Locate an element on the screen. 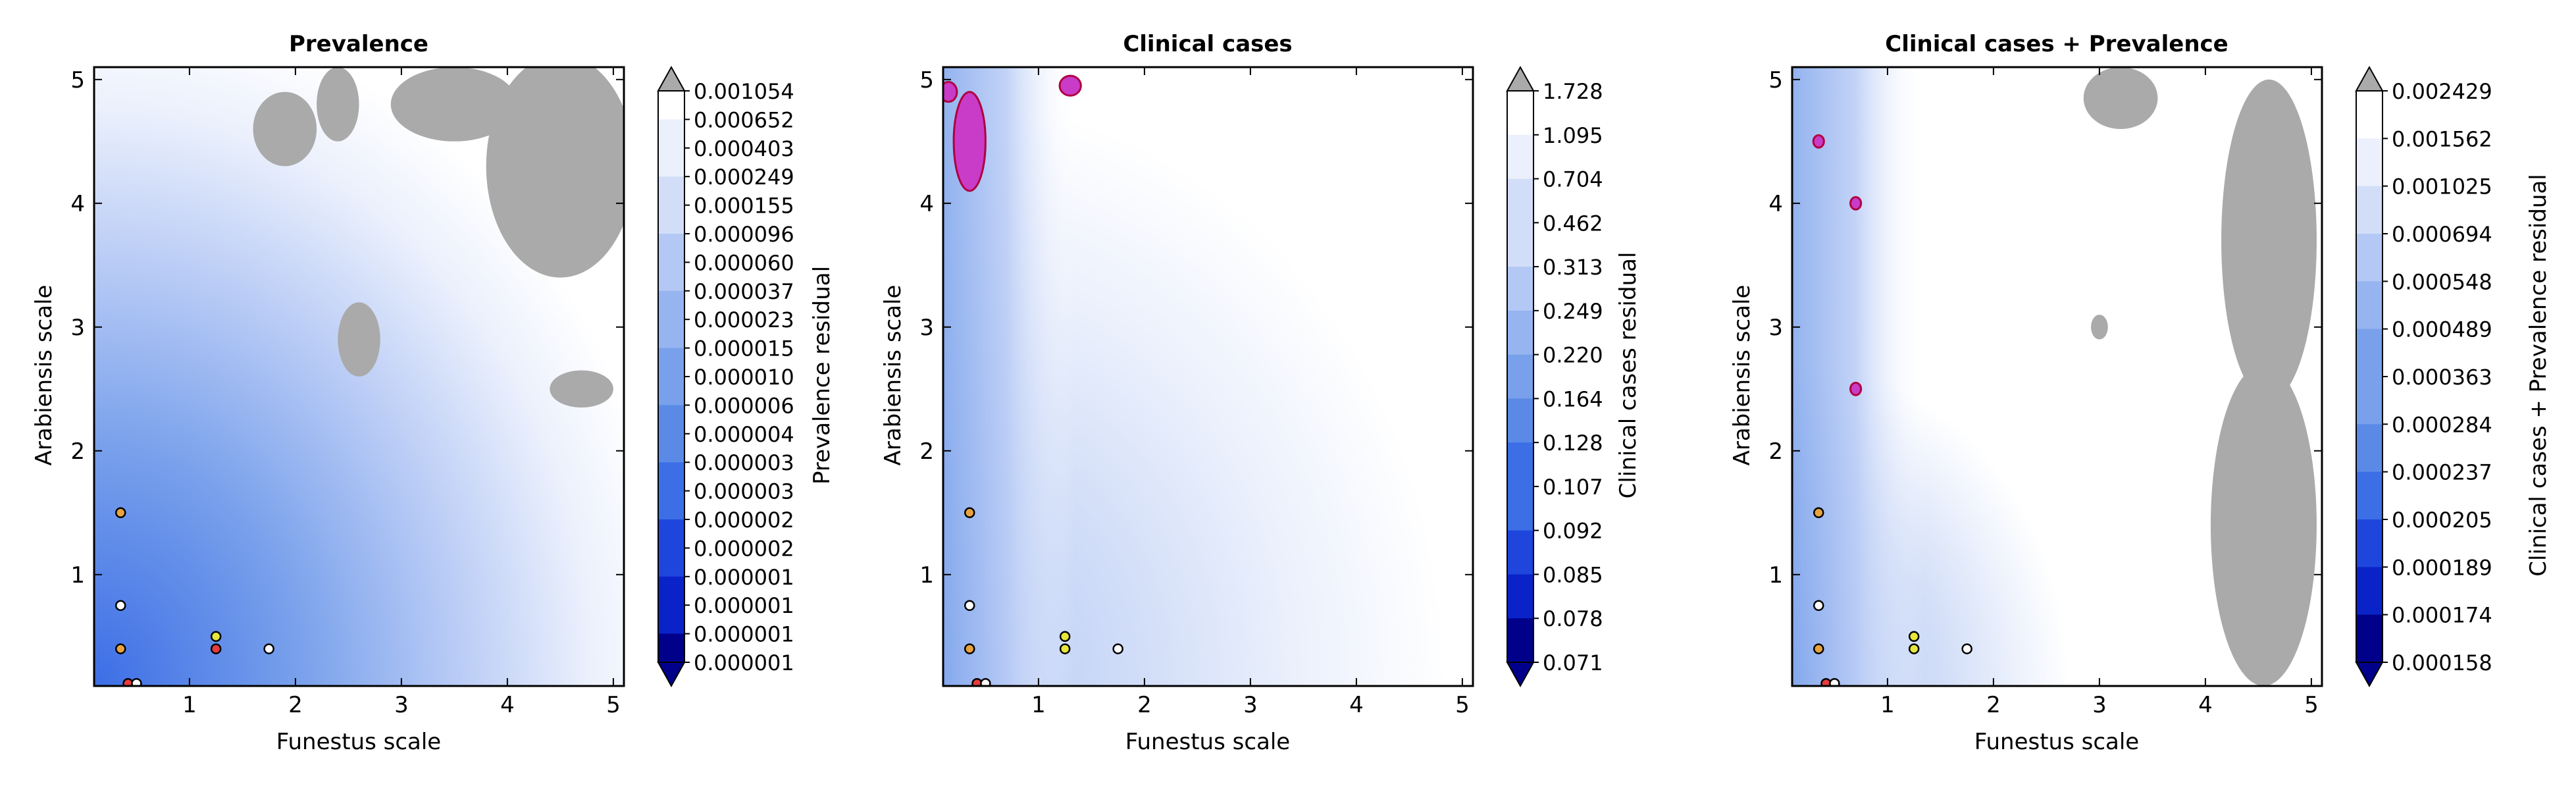 Image resolution: width=2576 pixels, height=790 pixels. y-tick-label: 2 is located at coordinates (77, 452).